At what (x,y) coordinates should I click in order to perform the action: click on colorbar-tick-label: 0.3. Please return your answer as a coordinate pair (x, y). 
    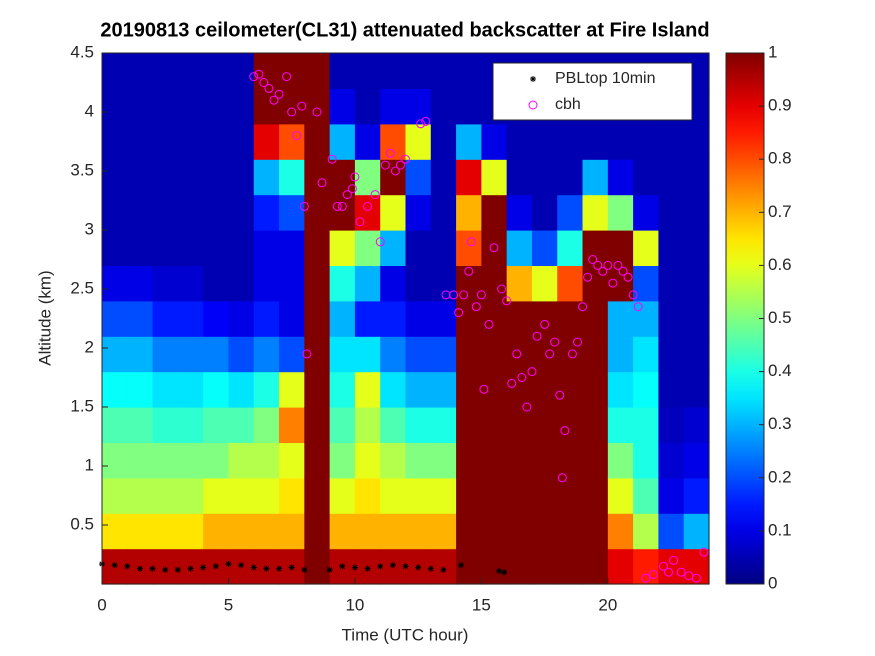
    Looking at the image, I should click on (780, 423).